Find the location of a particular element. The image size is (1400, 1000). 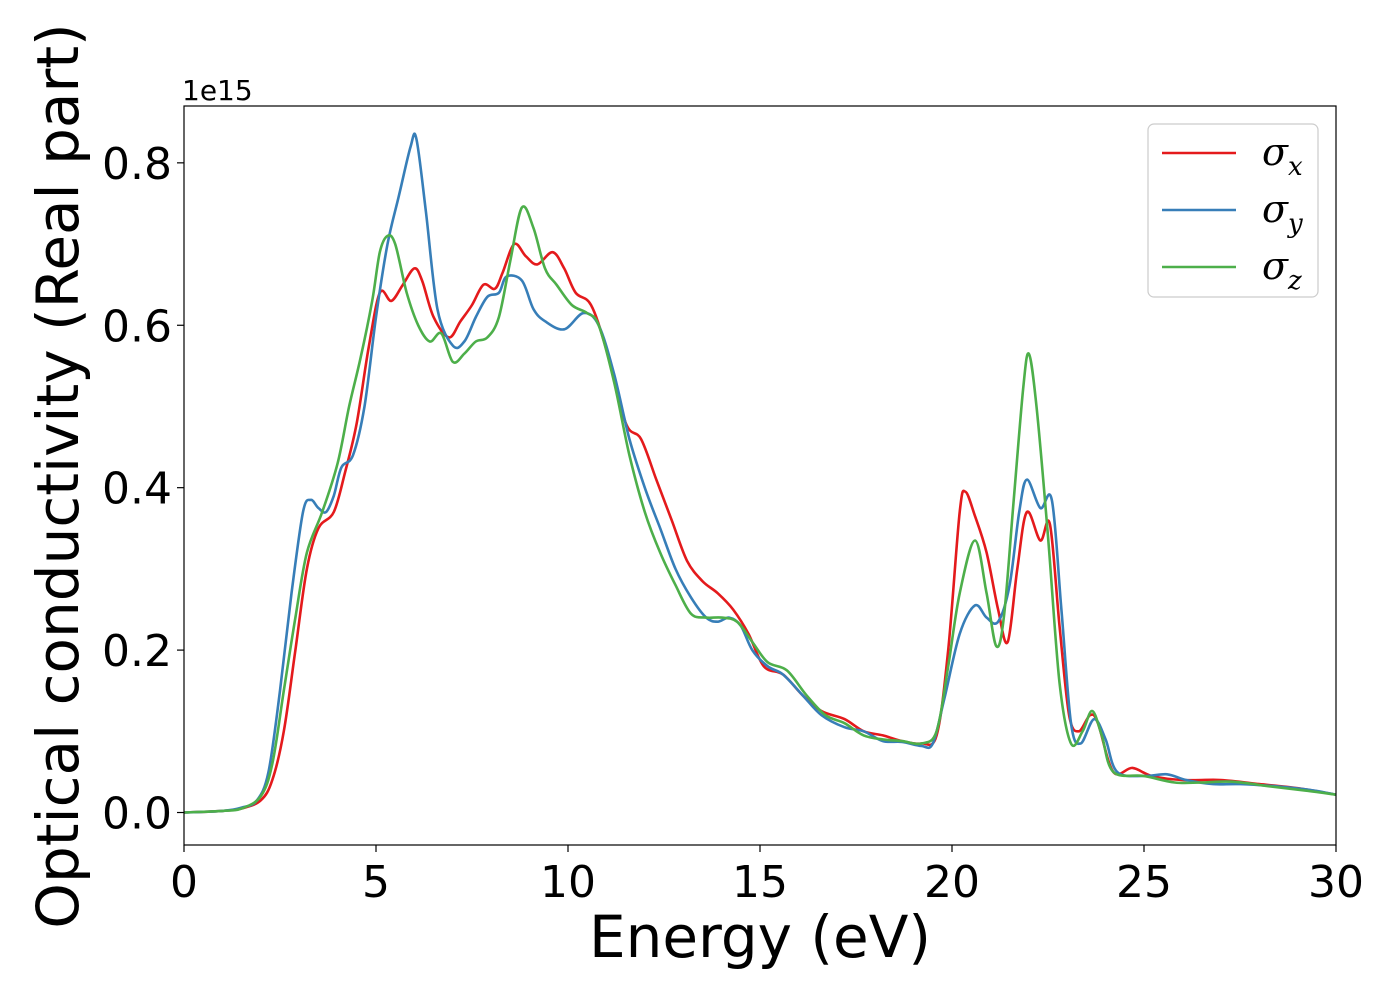

x-tick-label: 30 is located at coordinates (1336, 882).